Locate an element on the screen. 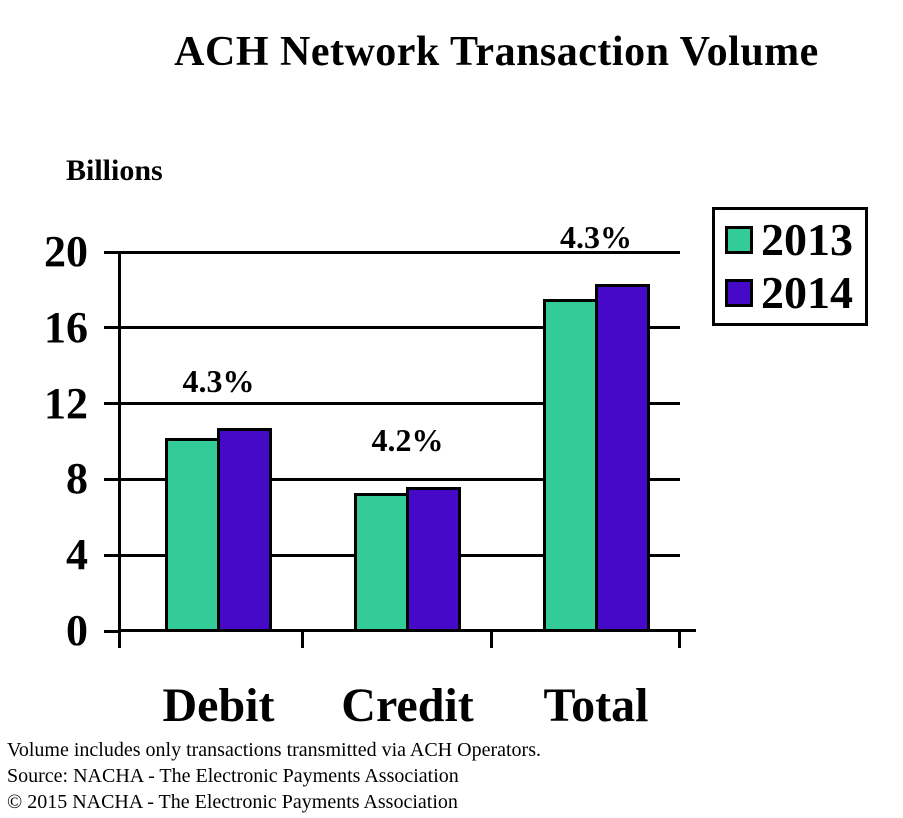  y-tick-label-12: 12 is located at coordinates (66, 403).